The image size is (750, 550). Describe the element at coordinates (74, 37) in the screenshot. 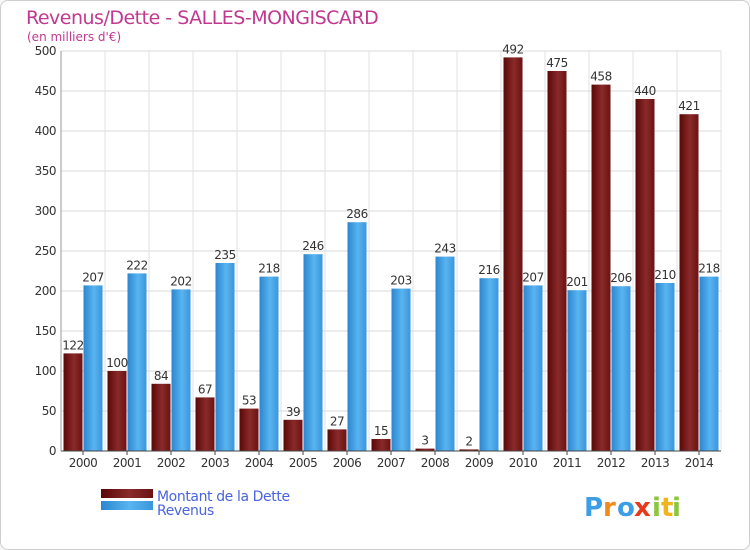

I see `chart-subtitle: (en milliers d'€)` at that location.